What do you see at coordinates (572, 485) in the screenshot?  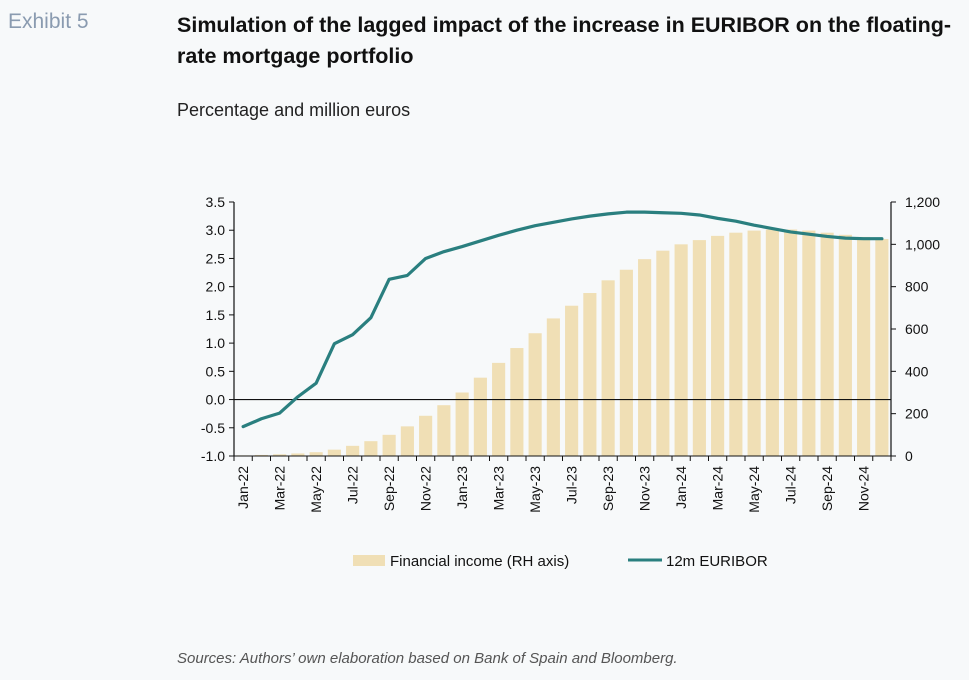 I see `x-tick-label: Jul-23` at bounding box center [572, 485].